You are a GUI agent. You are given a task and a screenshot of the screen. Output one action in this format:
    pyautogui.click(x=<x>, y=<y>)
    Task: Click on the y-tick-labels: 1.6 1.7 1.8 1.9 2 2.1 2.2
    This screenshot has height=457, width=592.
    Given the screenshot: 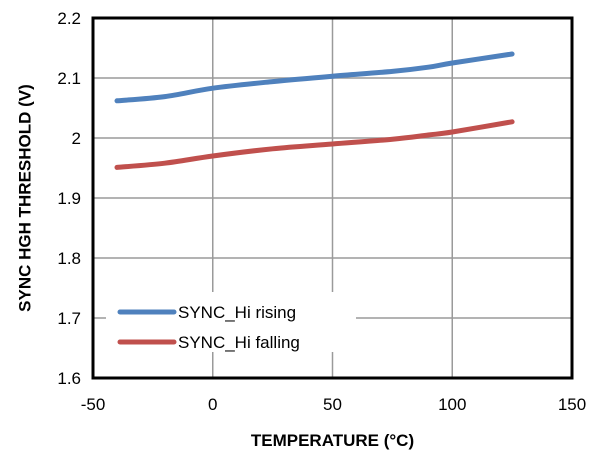 What is the action you would take?
    pyautogui.click(x=69, y=198)
    